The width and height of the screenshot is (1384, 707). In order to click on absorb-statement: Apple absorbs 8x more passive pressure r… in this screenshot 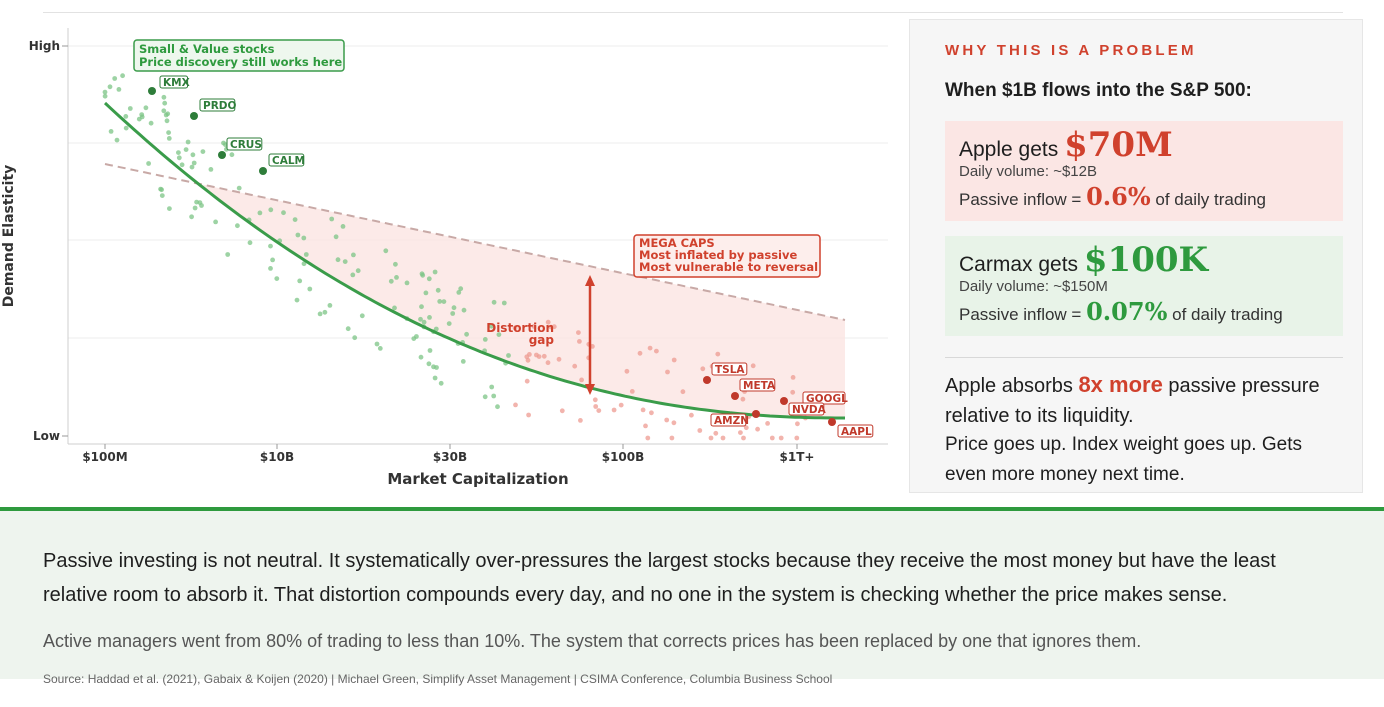, I will do `click(1145, 400)`.